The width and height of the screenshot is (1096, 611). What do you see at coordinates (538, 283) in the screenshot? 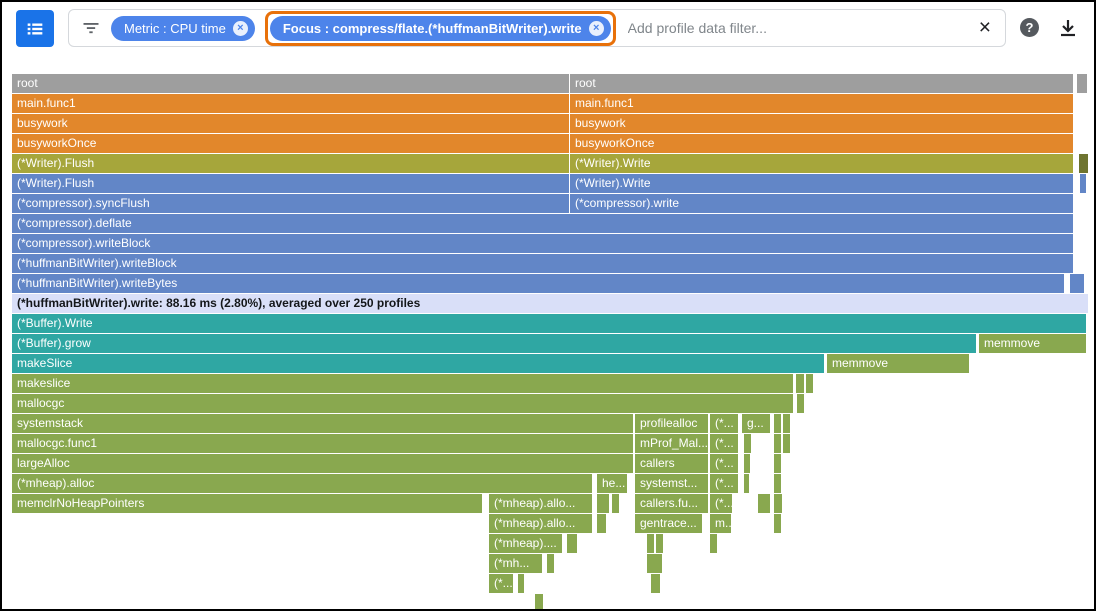
I see `flame-segment: (*huffmanBitWriter).writeBytes` at bounding box center [538, 283].